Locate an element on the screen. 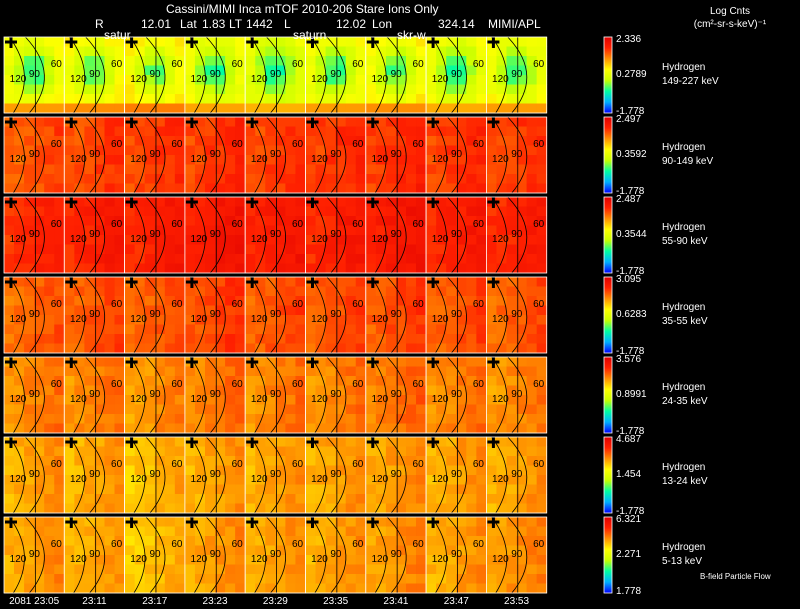 Image resolution: width=800 pixels, height=609 pixels. l-value: 12.02 is located at coordinates (351, 24).